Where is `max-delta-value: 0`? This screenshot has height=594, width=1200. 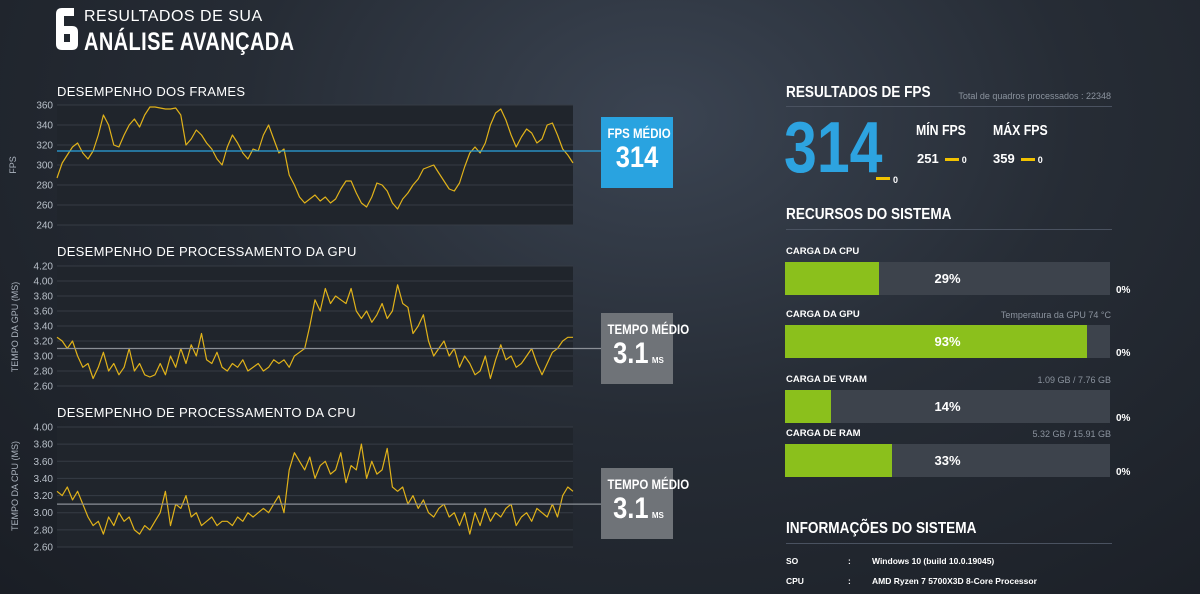
max-delta-value: 0 is located at coordinates (1040, 160).